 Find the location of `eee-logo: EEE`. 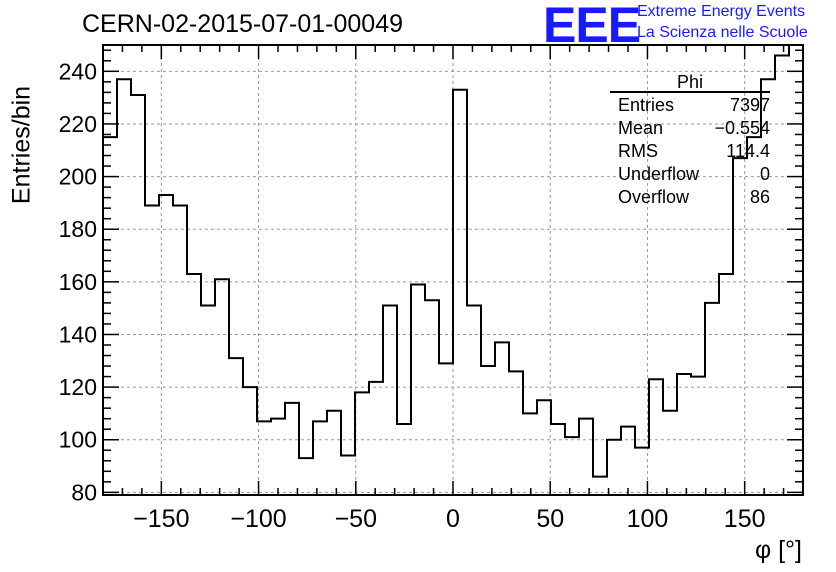

eee-logo: EEE is located at coordinates (592, 26).